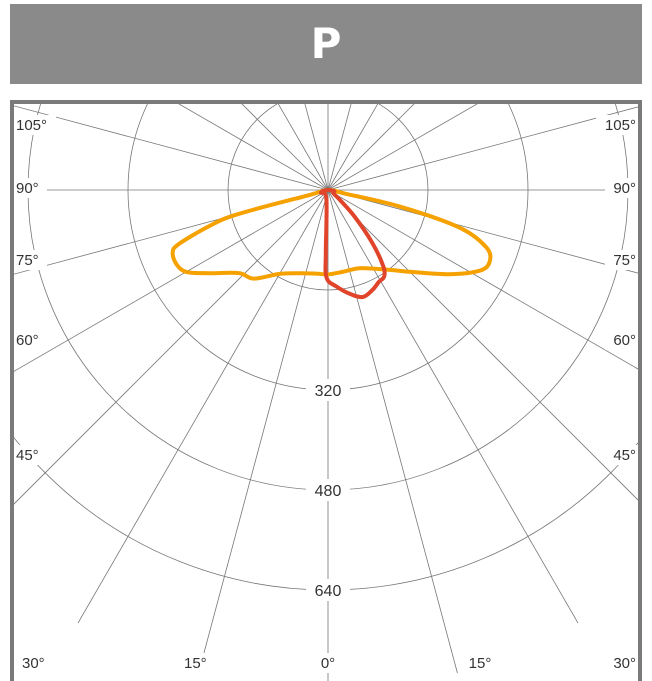 The height and width of the screenshot is (681, 652). What do you see at coordinates (353, 243) in the screenshot?
I see `series-red-curve` at bounding box center [353, 243].